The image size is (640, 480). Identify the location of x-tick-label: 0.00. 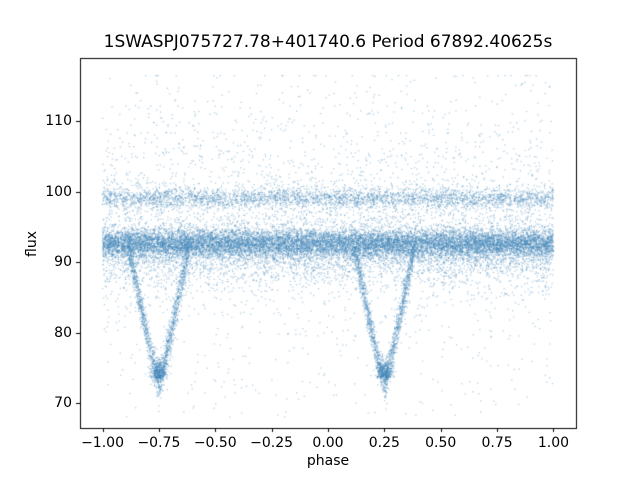
(328, 443).